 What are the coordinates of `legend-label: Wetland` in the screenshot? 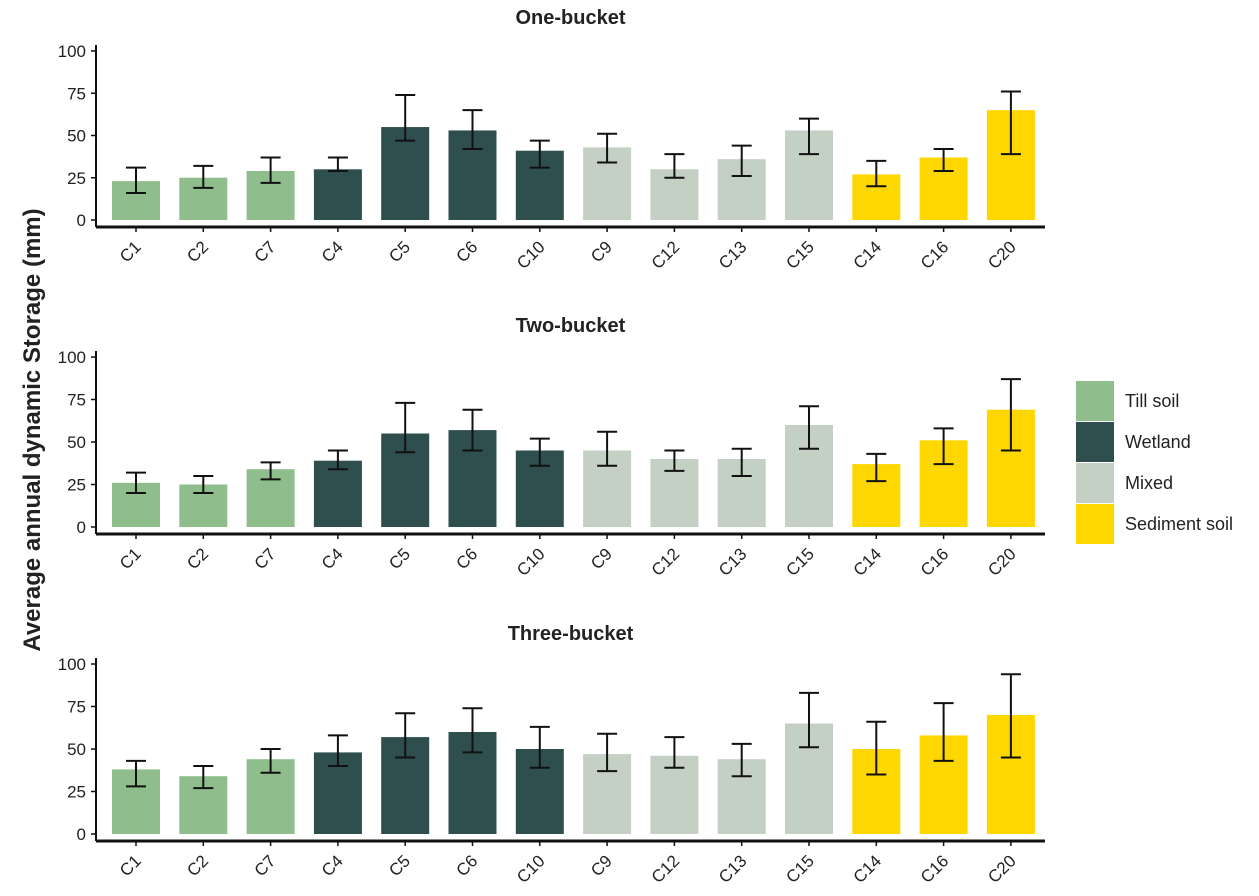 It's located at (1158, 442).